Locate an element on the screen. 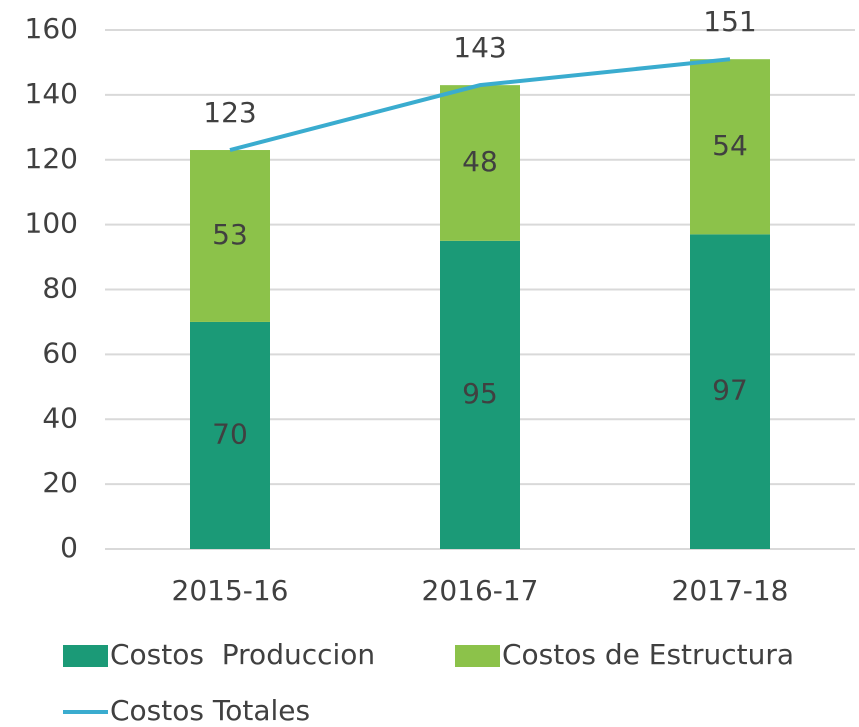 The height and width of the screenshot is (727, 859). legend-label: Costos Totales is located at coordinates (210, 710).